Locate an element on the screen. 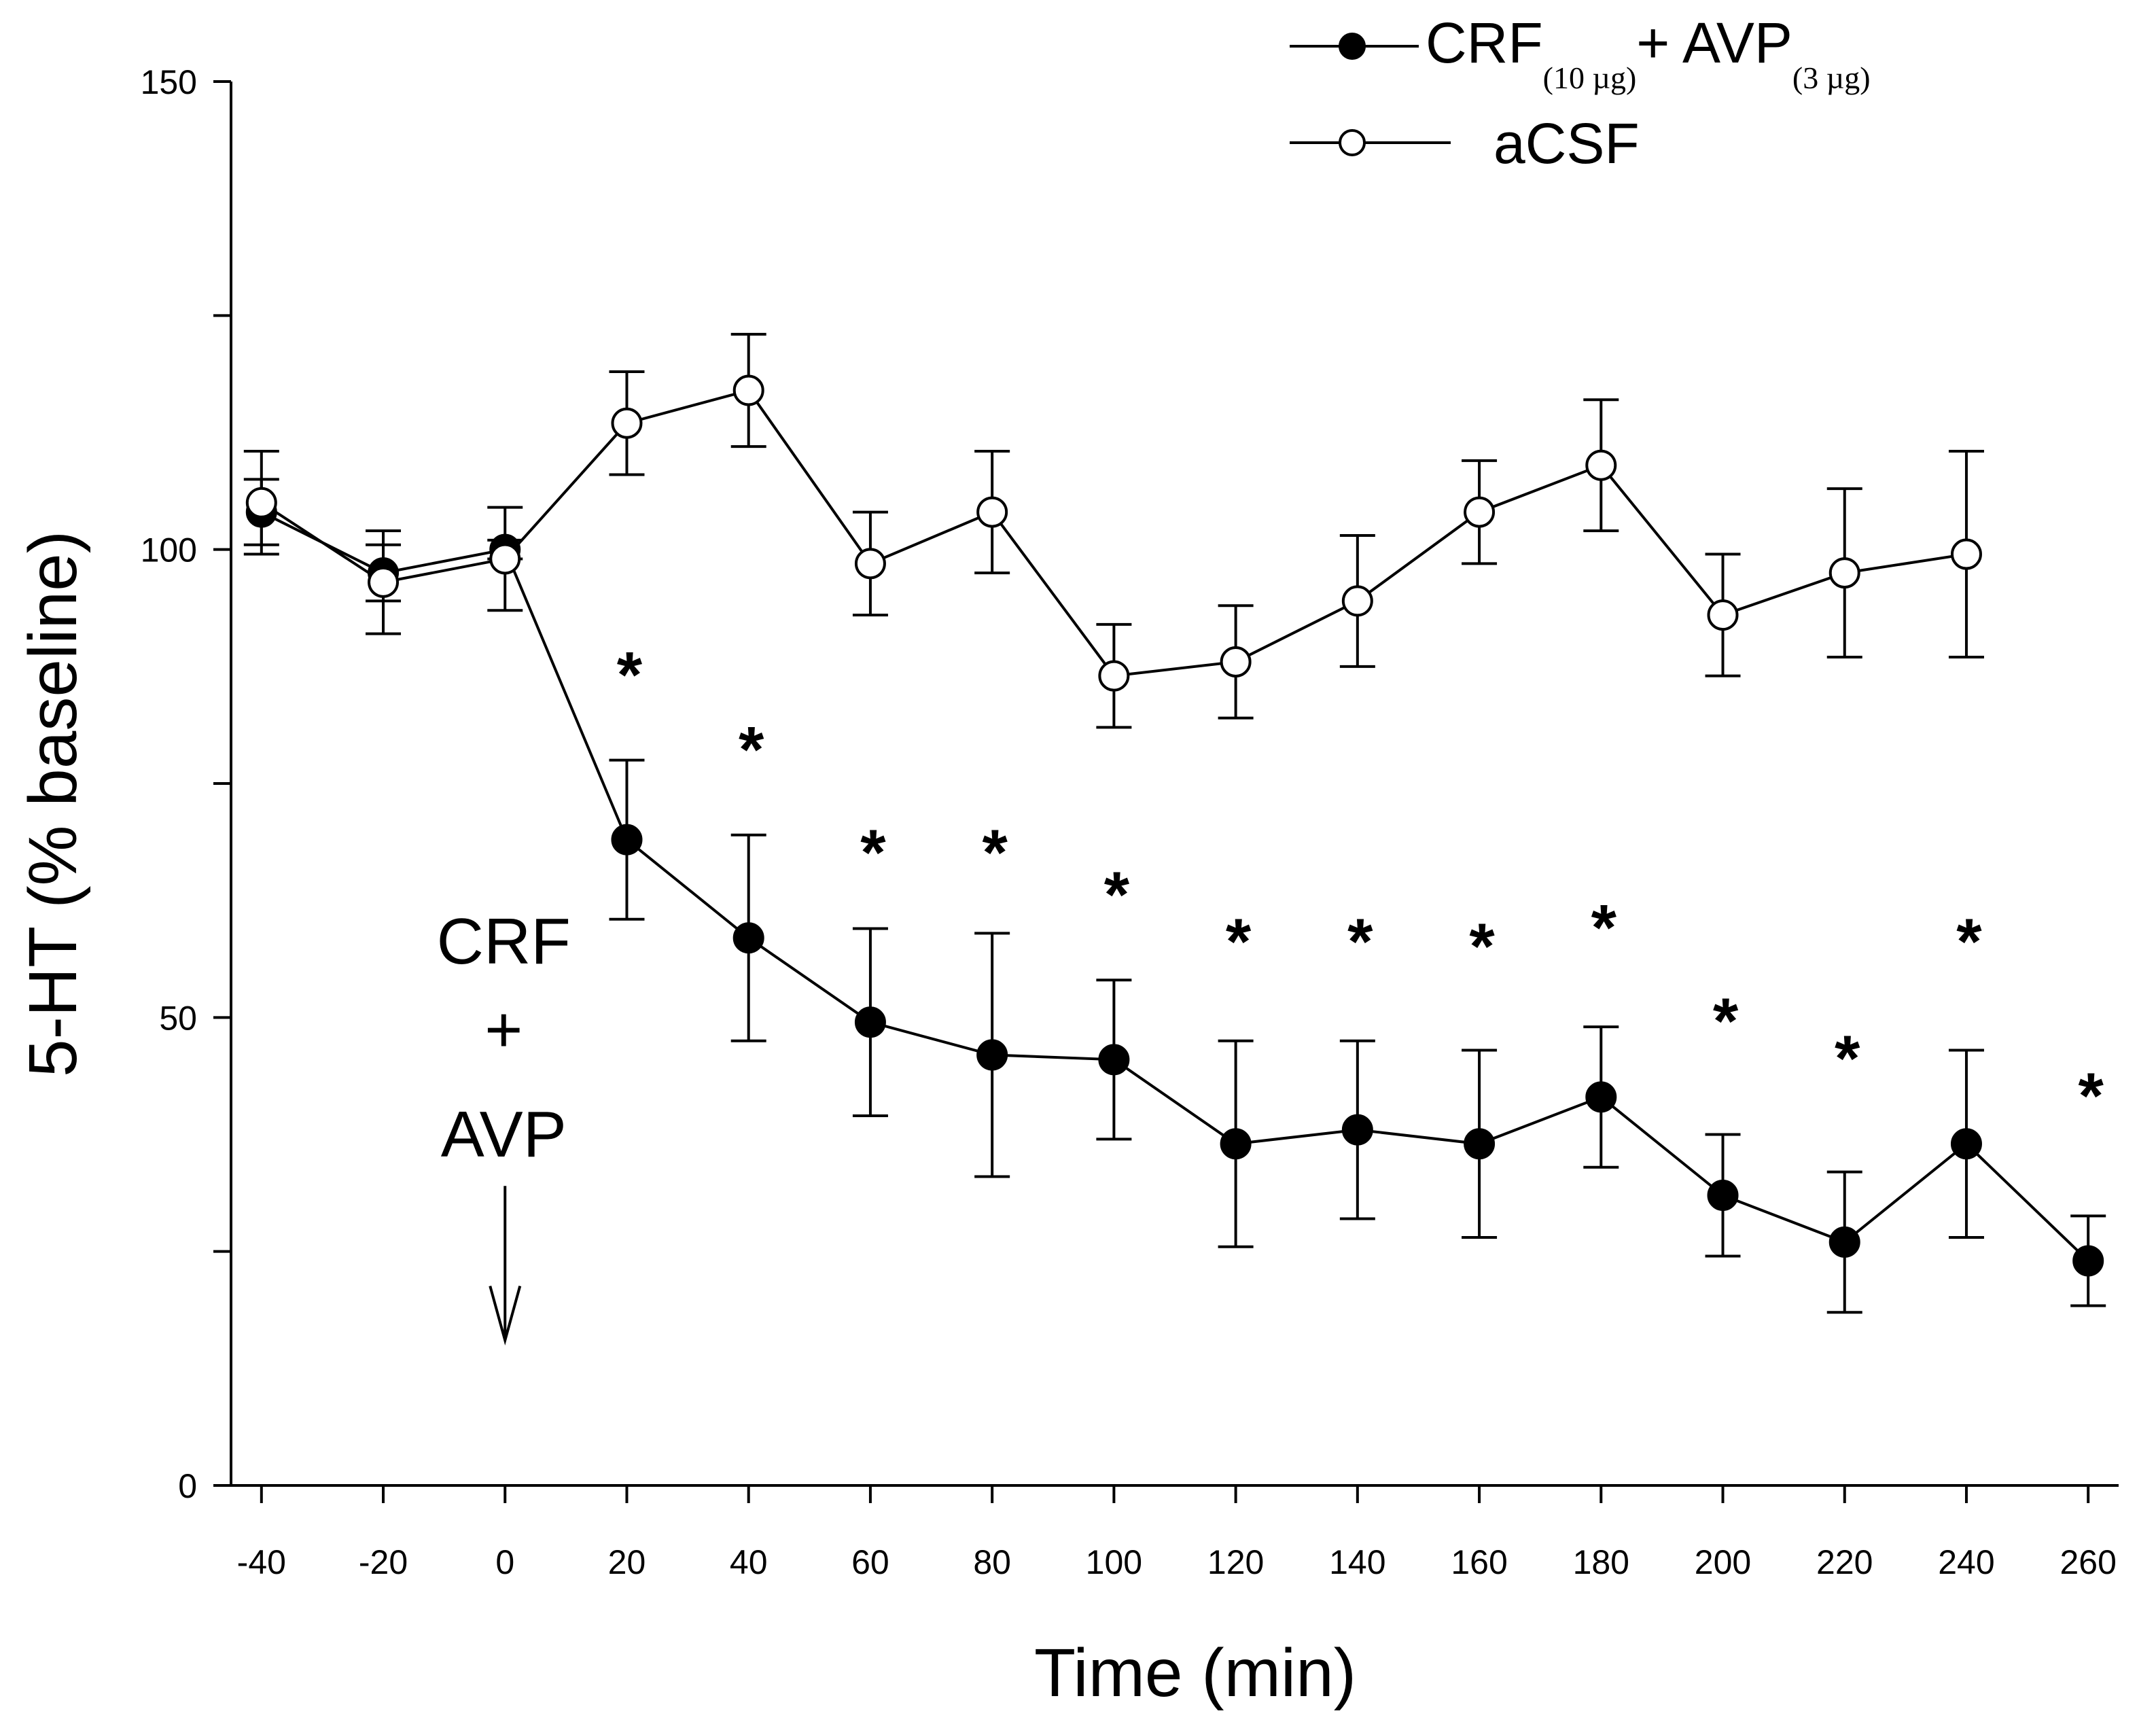 This screenshot has width=2156, height=1726. legend-label-acsf: aCSF is located at coordinates (1567, 143).